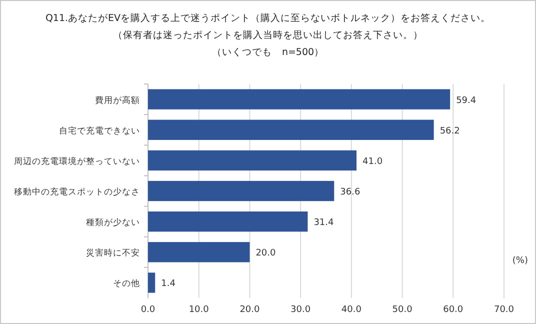 The width and height of the screenshot is (536, 324). Describe the element at coordinates (351, 310) in the screenshot. I see `x-tick-label: 40.0` at that location.